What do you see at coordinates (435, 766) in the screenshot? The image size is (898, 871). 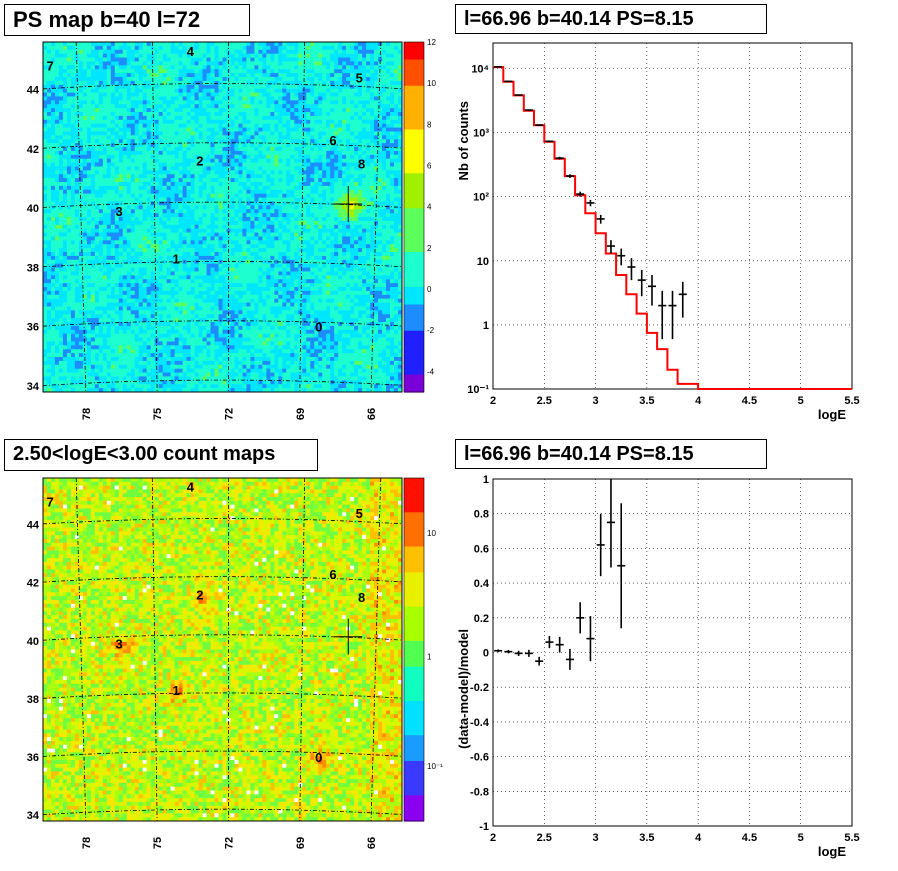 I see `colorbar-tick-2: 10⁻¹` at bounding box center [435, 766].